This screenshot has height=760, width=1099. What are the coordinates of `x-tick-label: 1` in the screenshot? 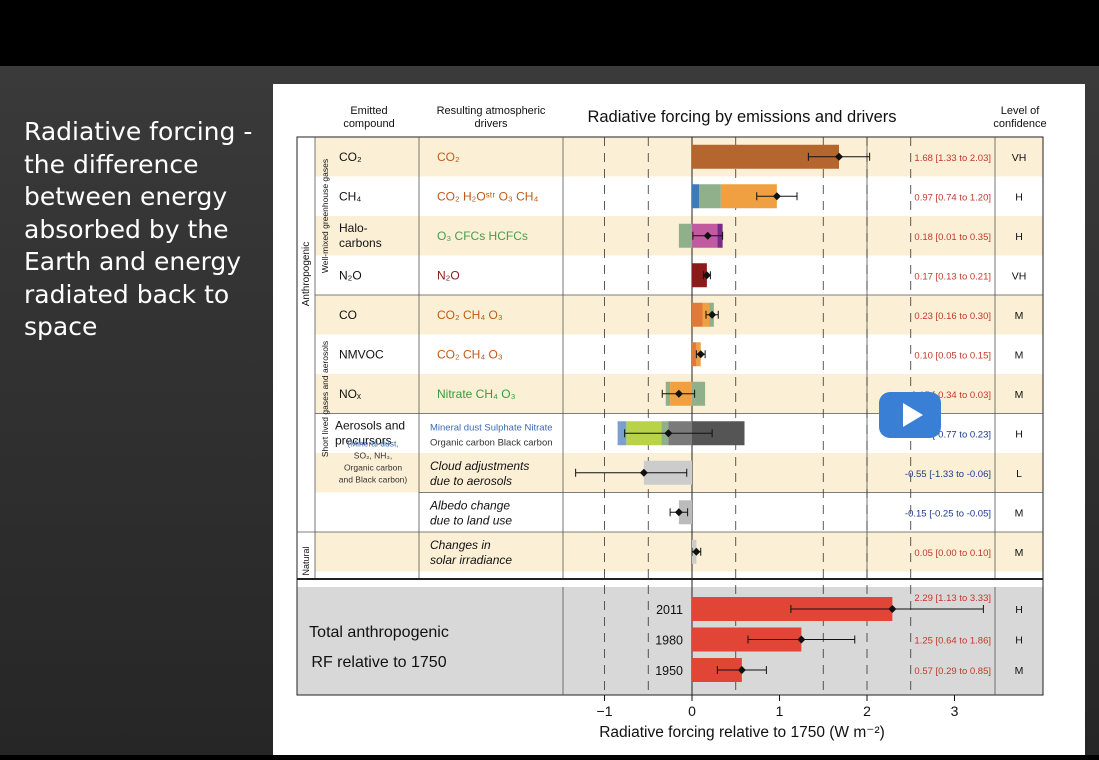 It's located at (780, 711).